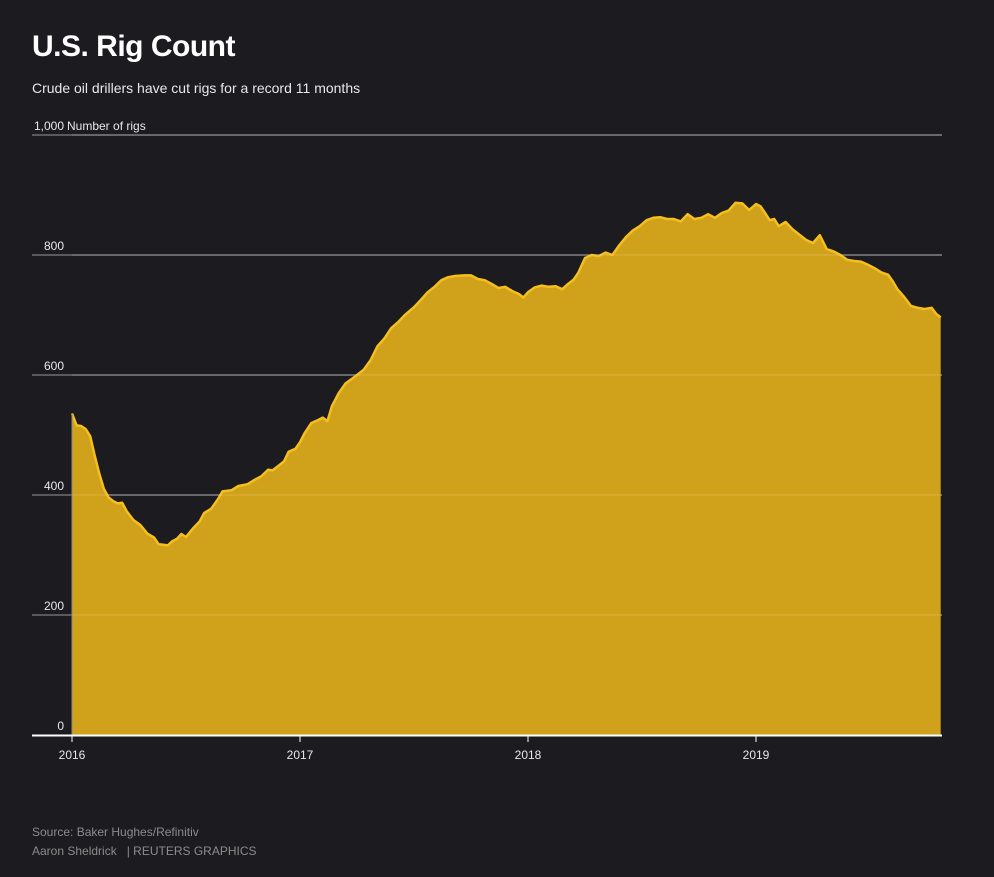 The image size is (994, 877). I want to click on chart-title: U.S. Rig Count, so click(133, 46).